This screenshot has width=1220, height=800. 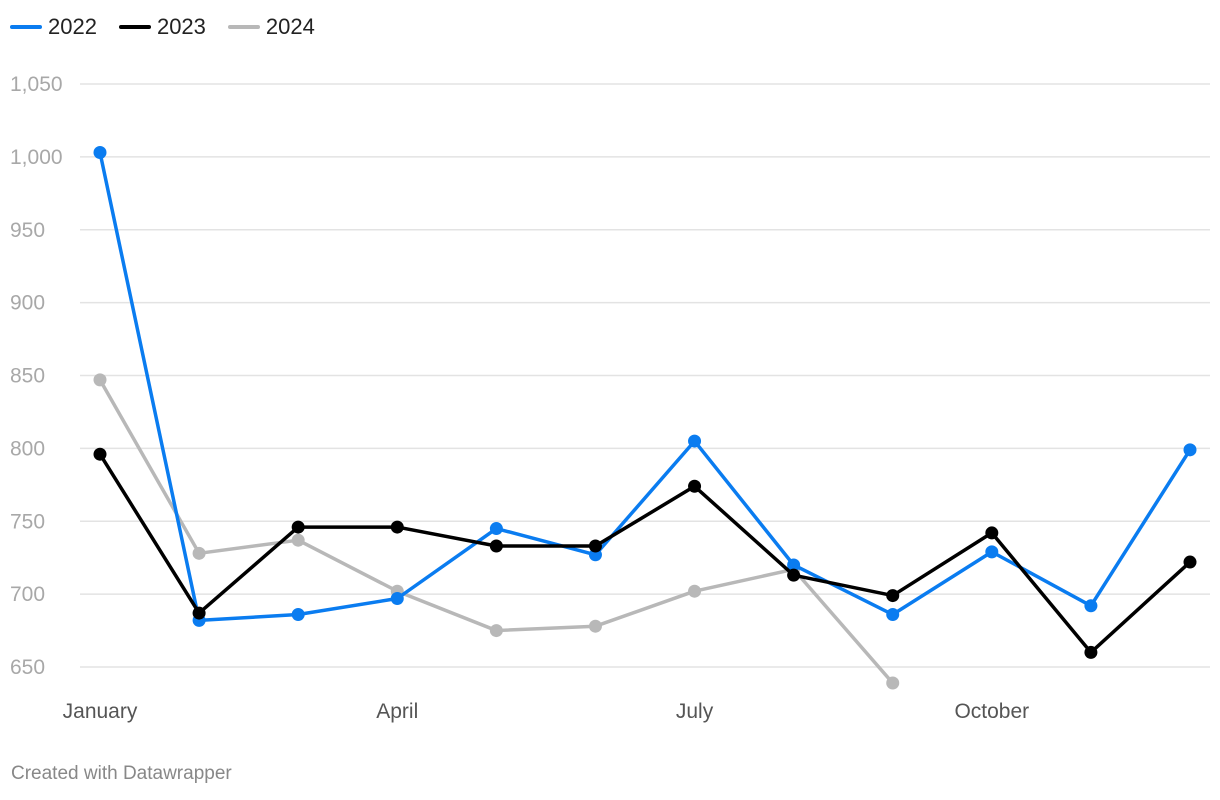 I want to click on legend-item-2023: 2023, so click(x=162, y=27).